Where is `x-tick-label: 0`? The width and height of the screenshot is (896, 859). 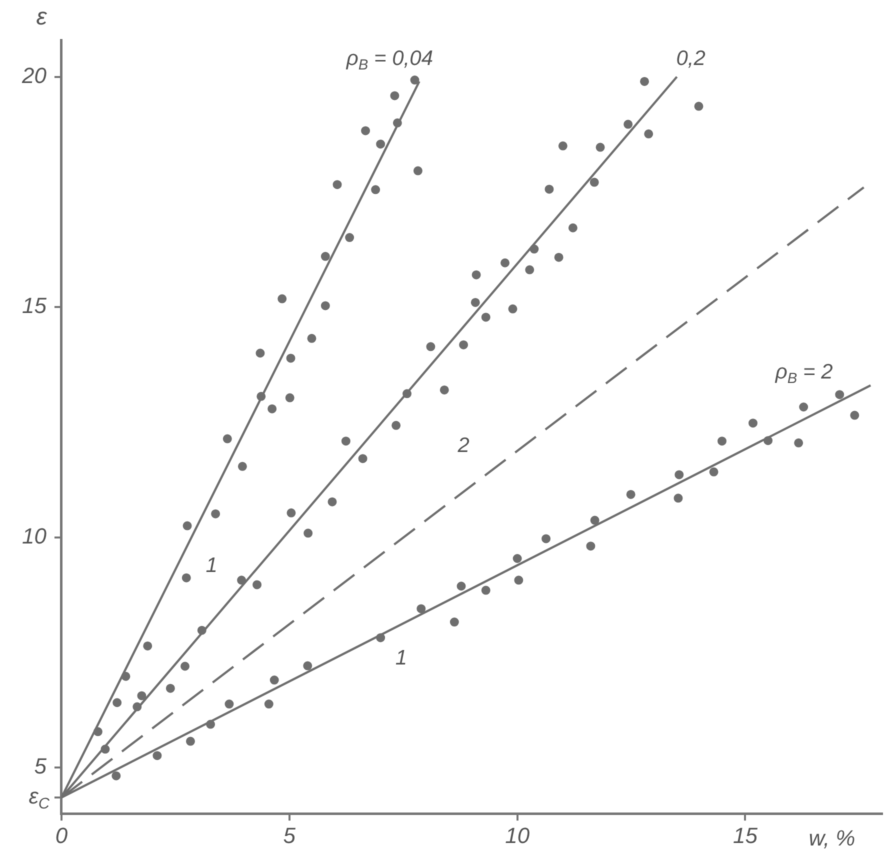
x-tick-label: 0 is located at coordinates (61, 835).